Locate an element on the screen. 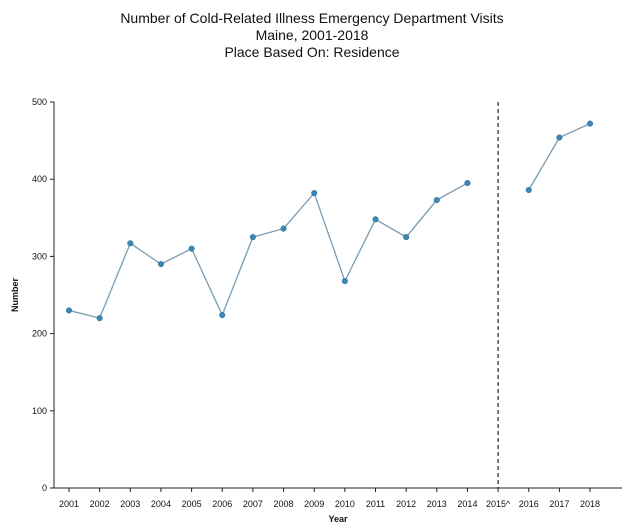 The height and width of the screenshot is (526, 624). x-tick-label: 2006 is located at coordinates (222, 504).